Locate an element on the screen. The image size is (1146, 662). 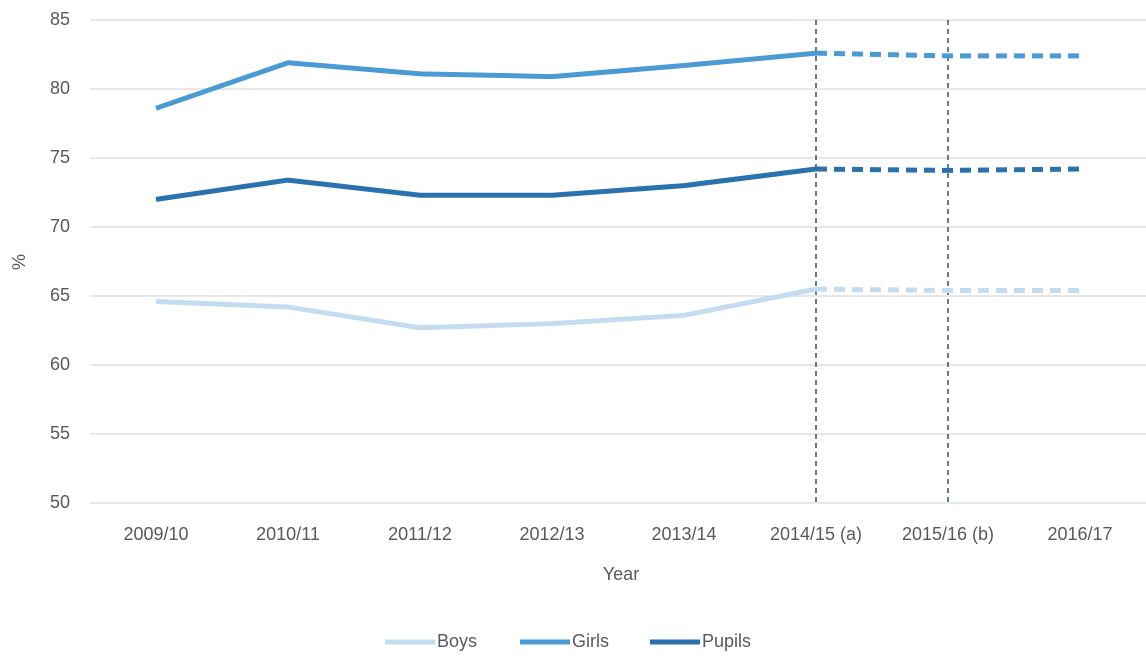
x-tick-label: 2014/15 (a) is located at coordinates (816, 534).